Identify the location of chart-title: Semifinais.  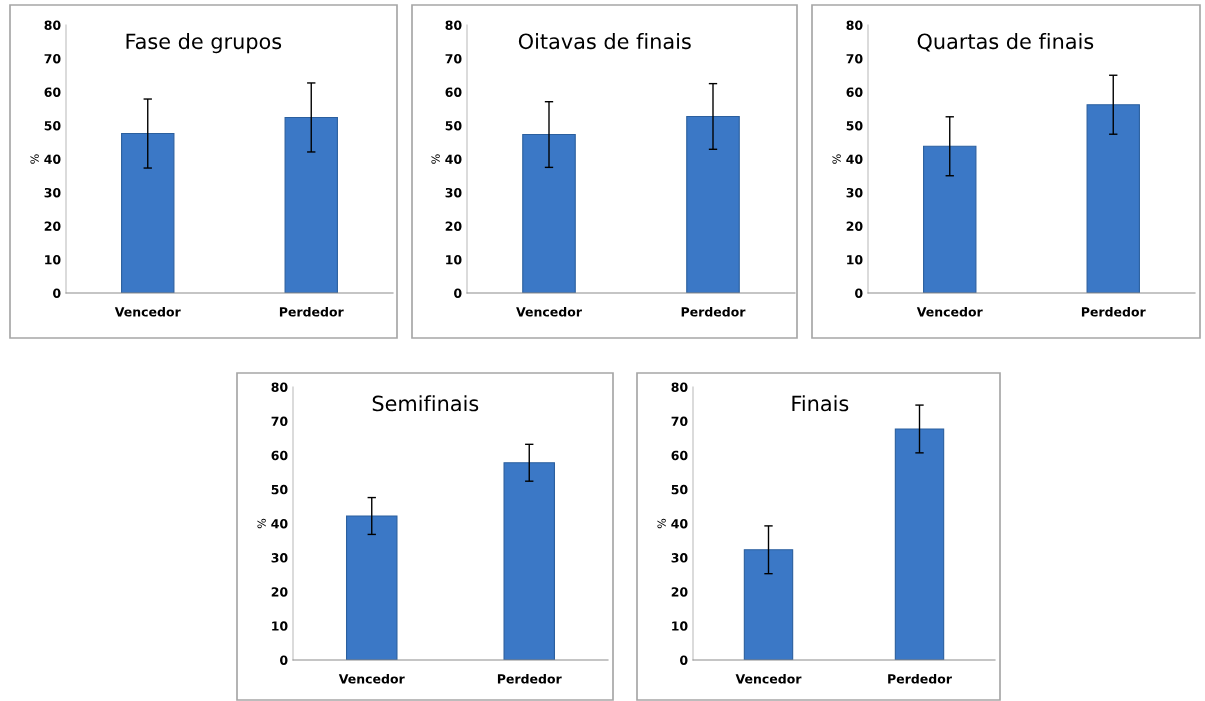
(425, 403).